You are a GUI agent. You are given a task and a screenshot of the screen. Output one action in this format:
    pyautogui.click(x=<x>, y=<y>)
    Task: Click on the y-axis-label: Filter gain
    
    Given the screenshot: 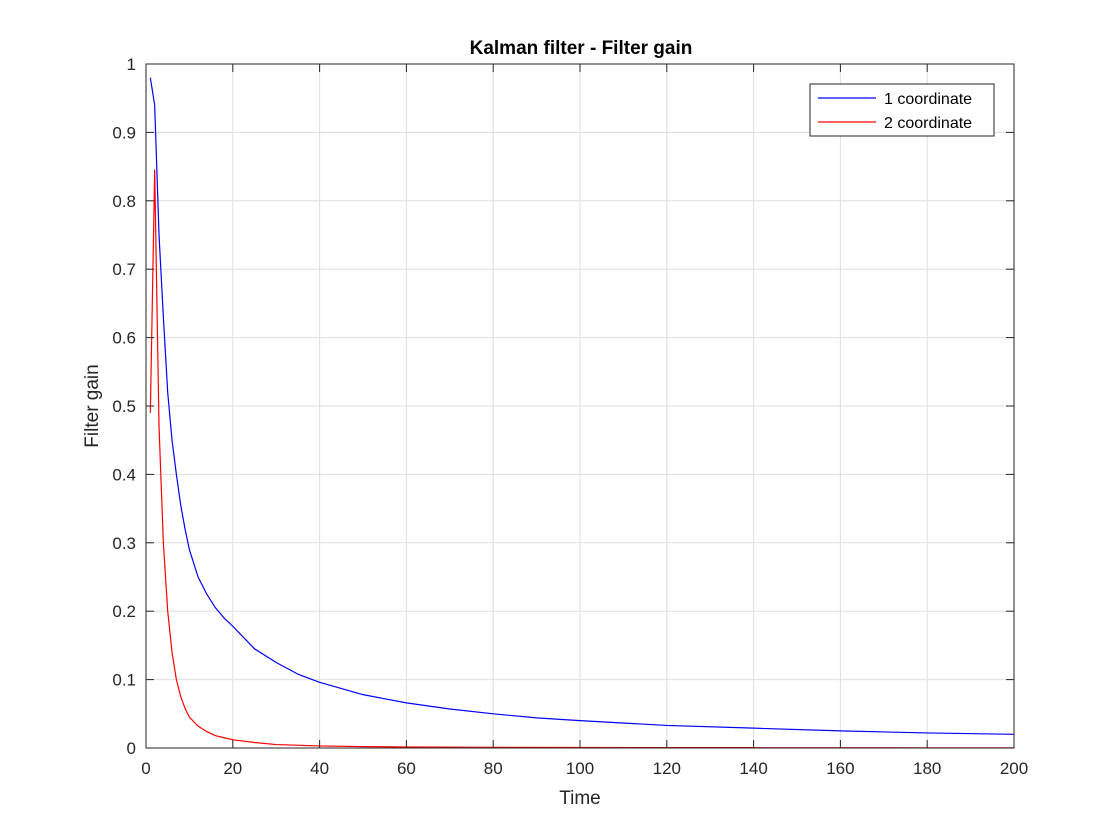 What is the action you would take?
    pyautogui.click(x=92, y=405)
    